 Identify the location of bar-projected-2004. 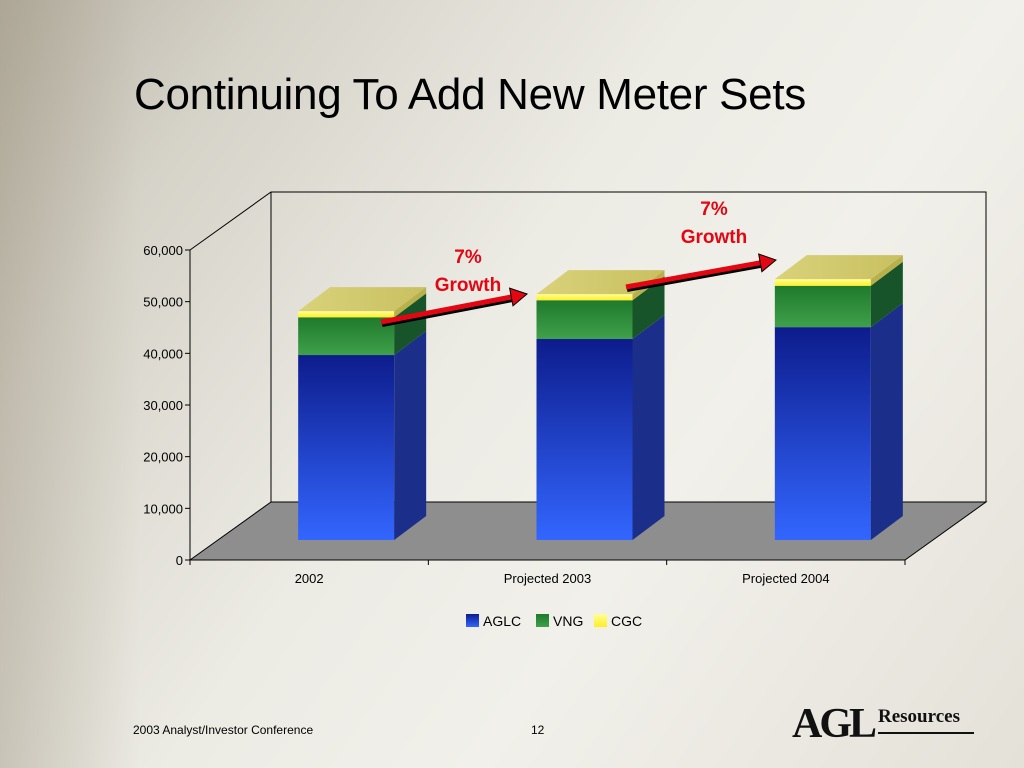
(838, 397).